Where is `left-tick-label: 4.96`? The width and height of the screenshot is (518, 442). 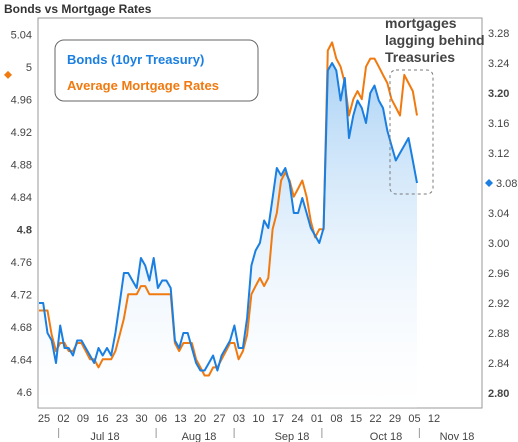 left-tick-label: 4.96 is located at coordinates (21, 100).